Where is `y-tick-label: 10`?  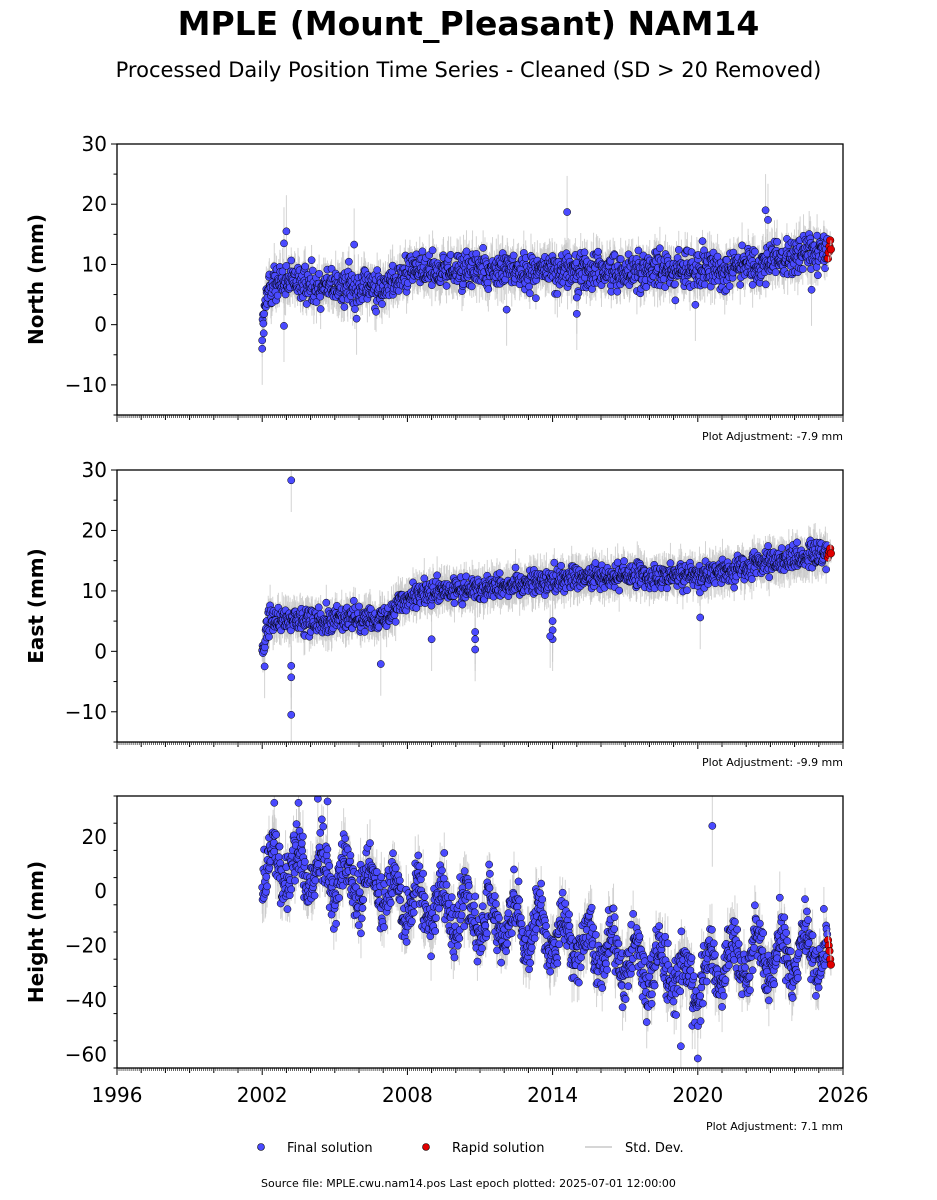
y-tick-label: 10 is located at coordinates (94, 264).